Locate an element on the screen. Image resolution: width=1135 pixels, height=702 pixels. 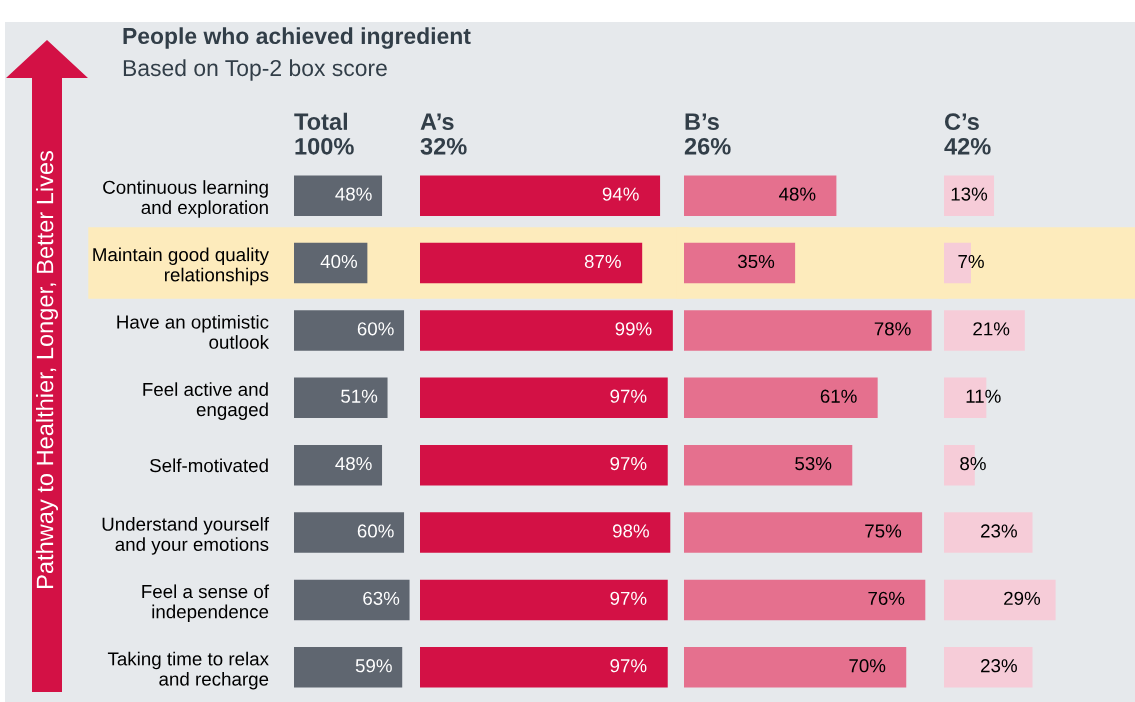
data-label: 61% is located at coordinates (838, 396).